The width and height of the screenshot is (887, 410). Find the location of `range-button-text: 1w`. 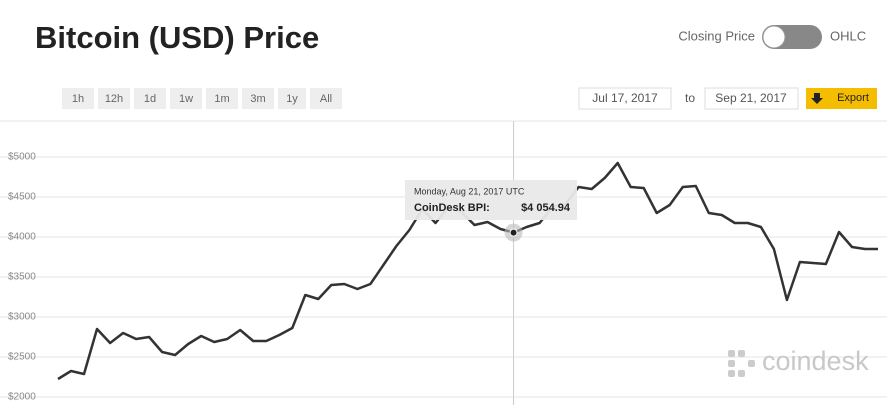

range-button-text: 1w is located at coordinates (186, 99).